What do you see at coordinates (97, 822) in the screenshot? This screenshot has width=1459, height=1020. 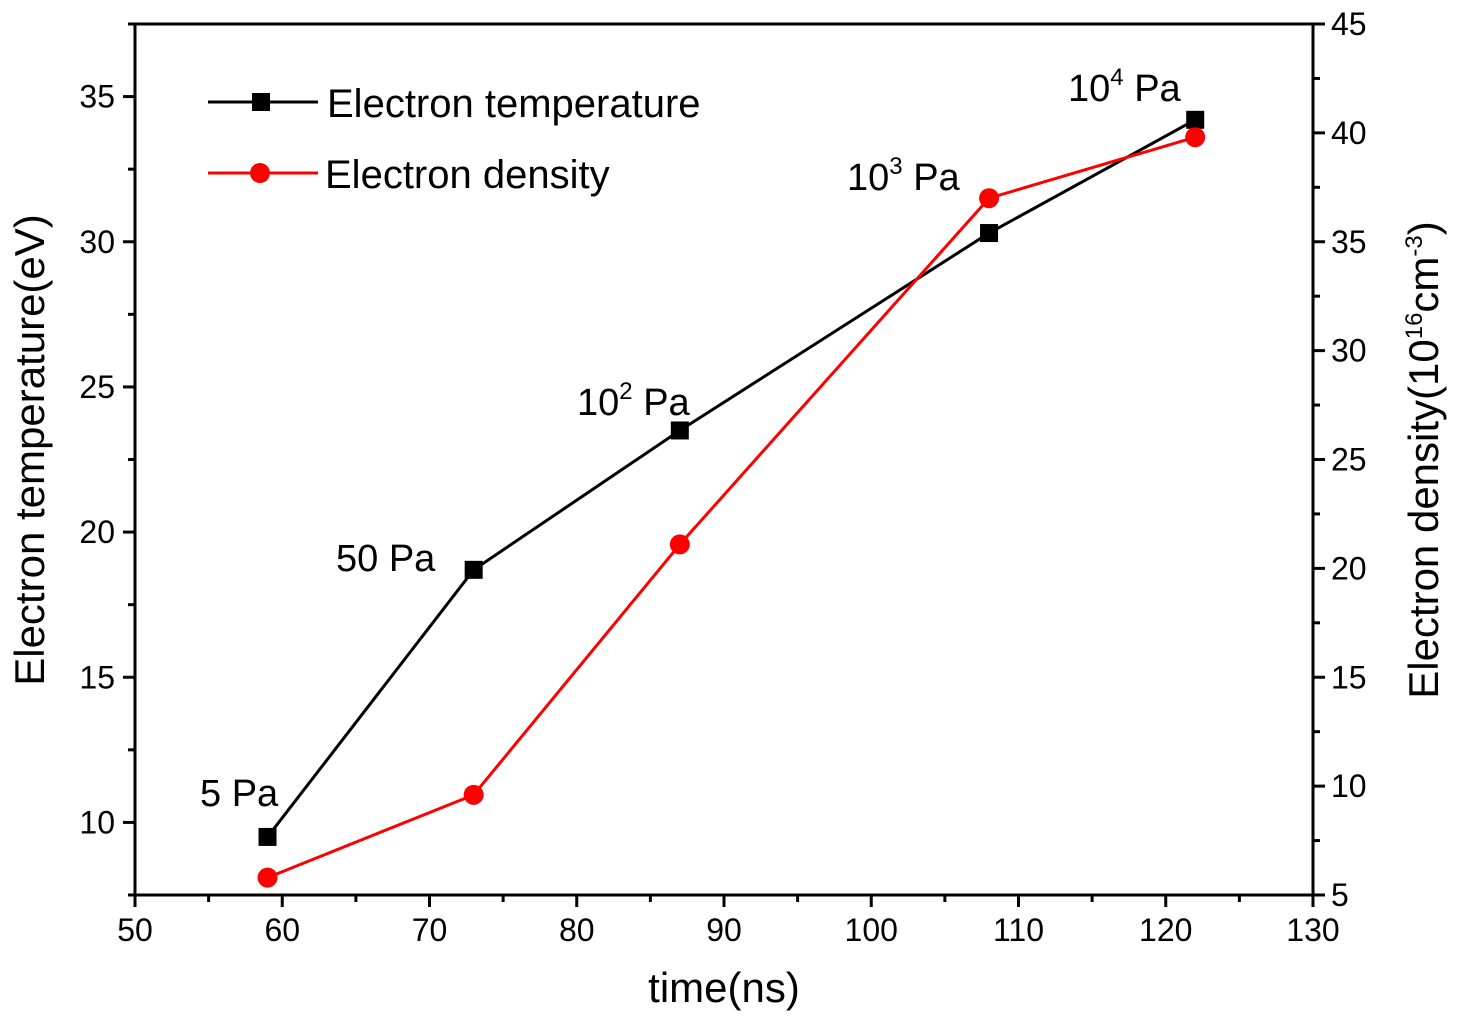 I see `y-left-tick-label: 10` at bounding box center [97, 822].